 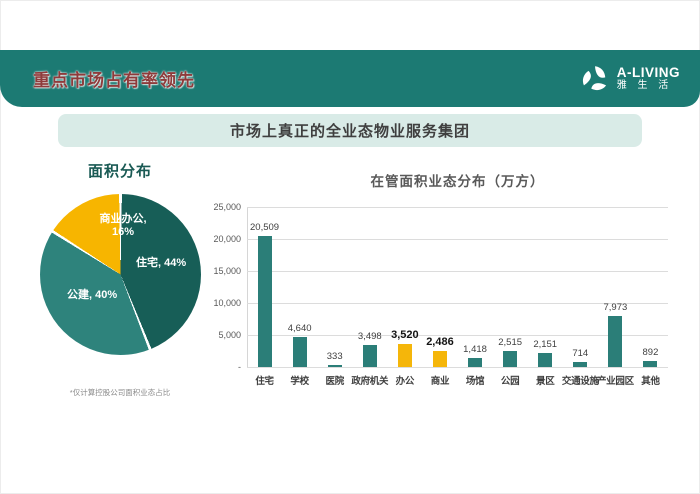 I want to click on bar-value-label: 2,486, so click(x=440, y=342).